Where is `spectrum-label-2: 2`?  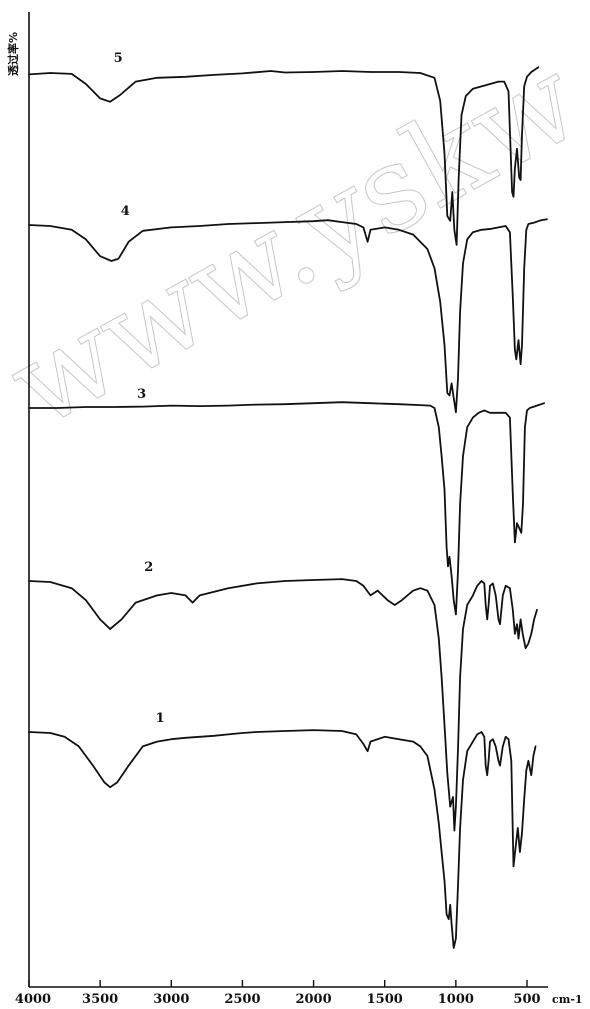 spectrum-label-2: 2 is located at coordinates (148, 567).